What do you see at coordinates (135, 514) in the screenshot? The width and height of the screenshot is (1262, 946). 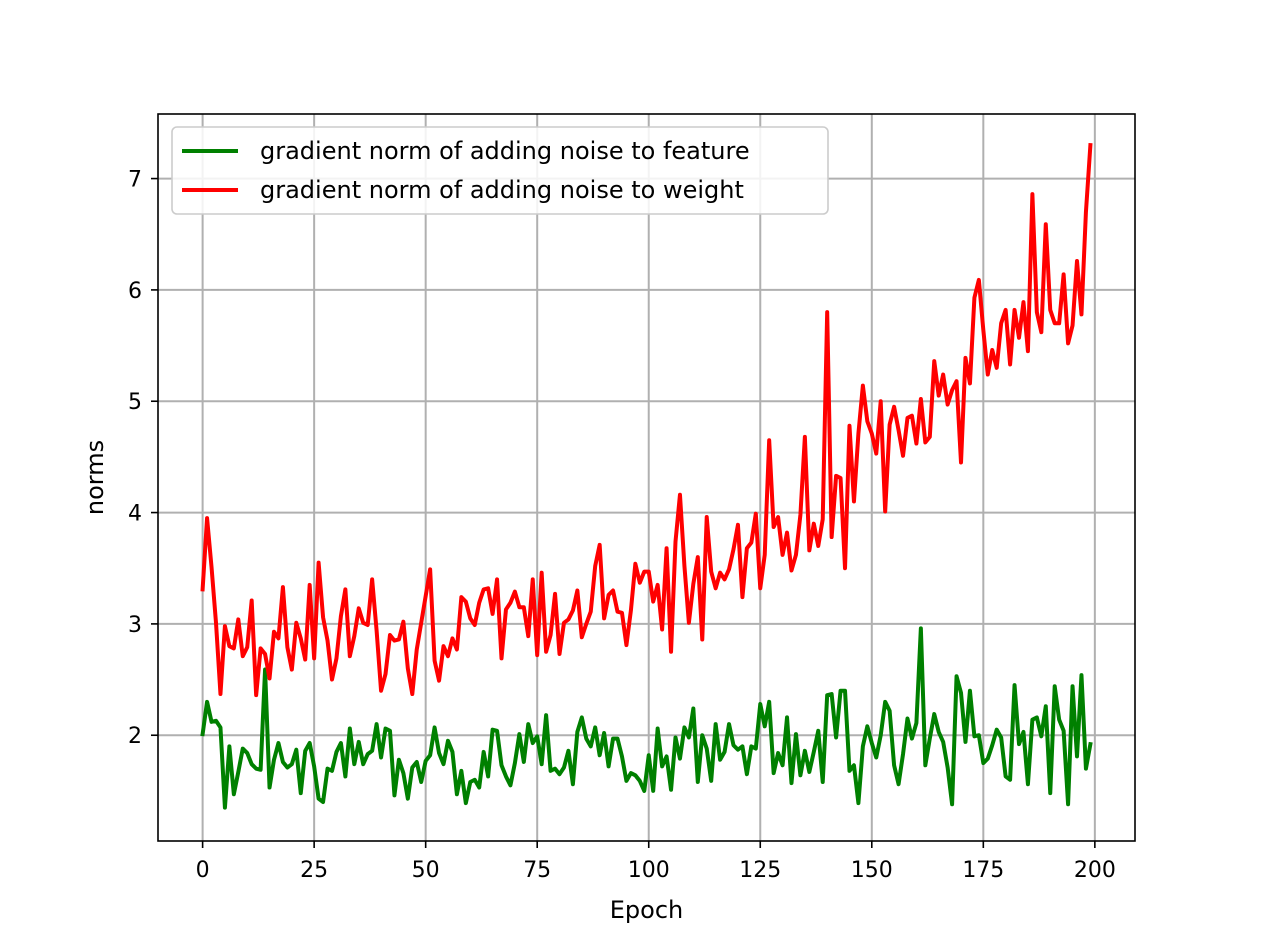 I see `y-tick-label: 4` at bounding box center [135, 514].